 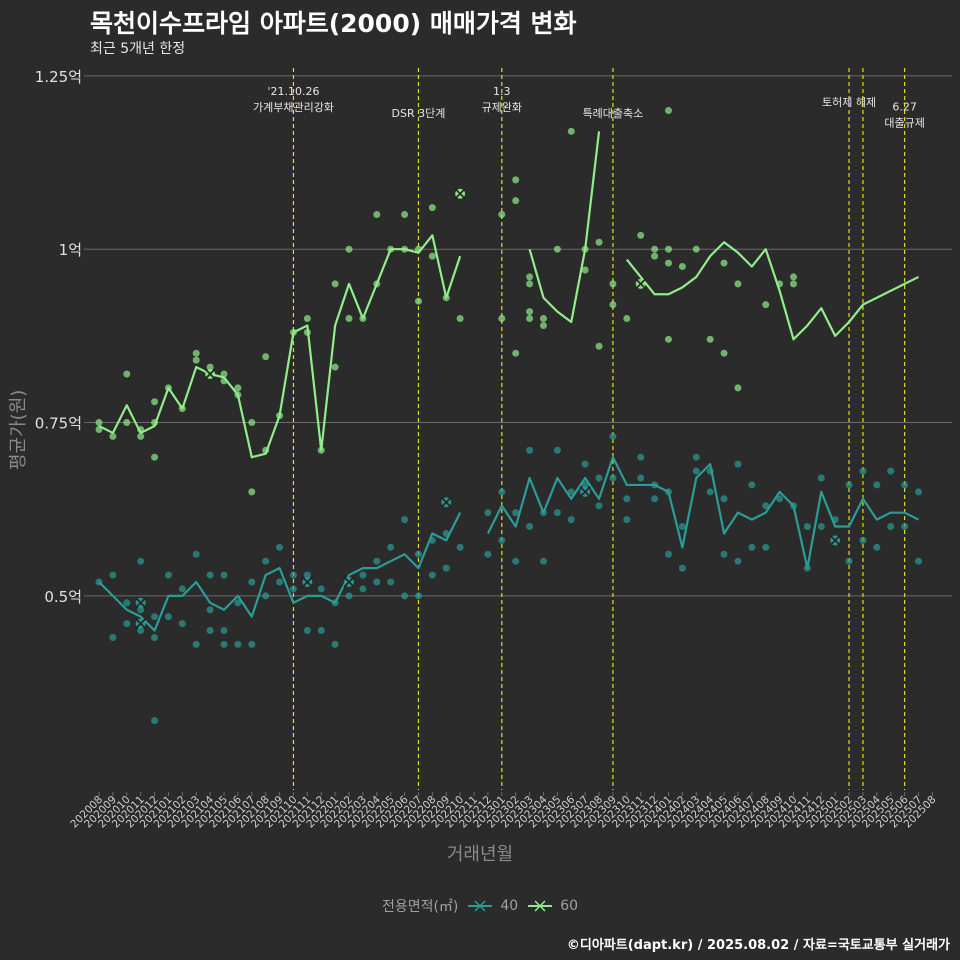 I want to click on legend-item-60: 60, so click(x=552, y=906).